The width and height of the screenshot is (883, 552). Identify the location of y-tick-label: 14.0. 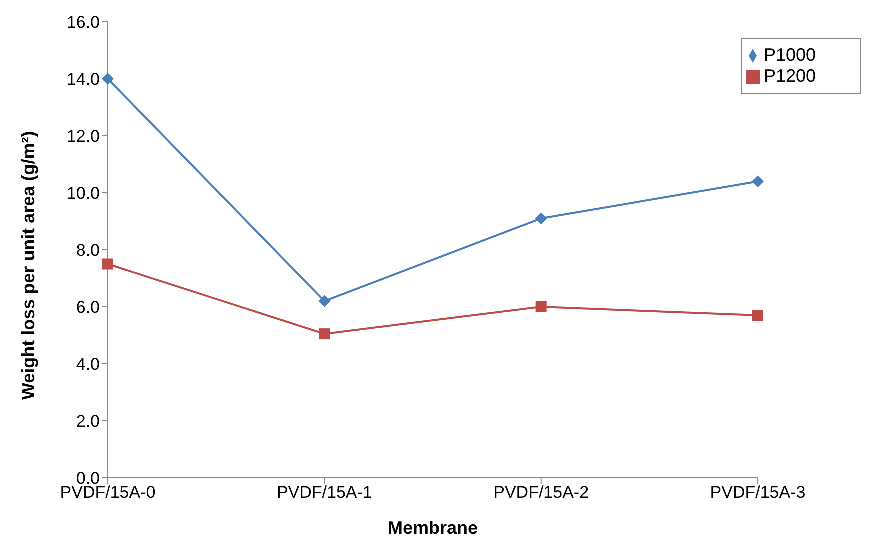
(83, 80).